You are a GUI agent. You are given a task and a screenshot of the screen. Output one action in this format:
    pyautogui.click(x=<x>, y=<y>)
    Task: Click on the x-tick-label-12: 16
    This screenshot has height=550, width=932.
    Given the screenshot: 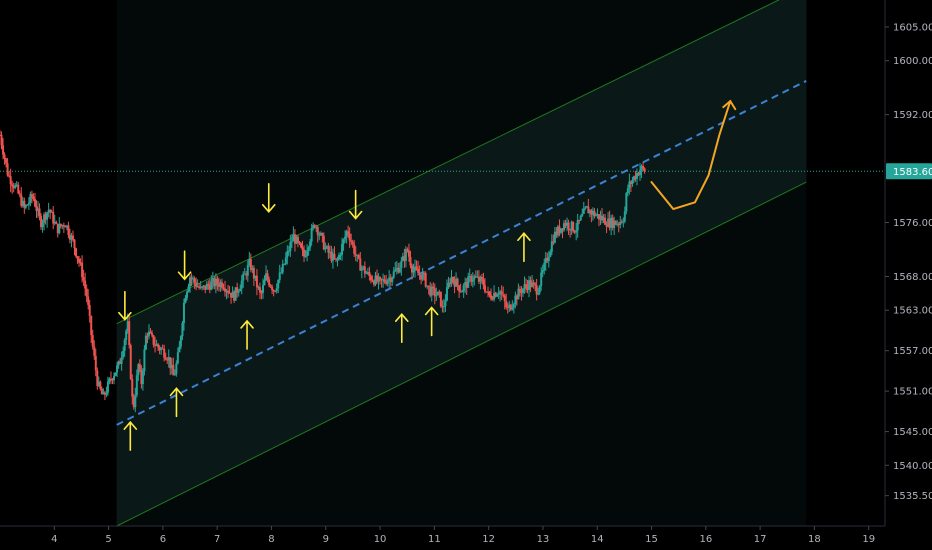 What is the action you would take?
    pyautogui.click(x=705, y=539)
    